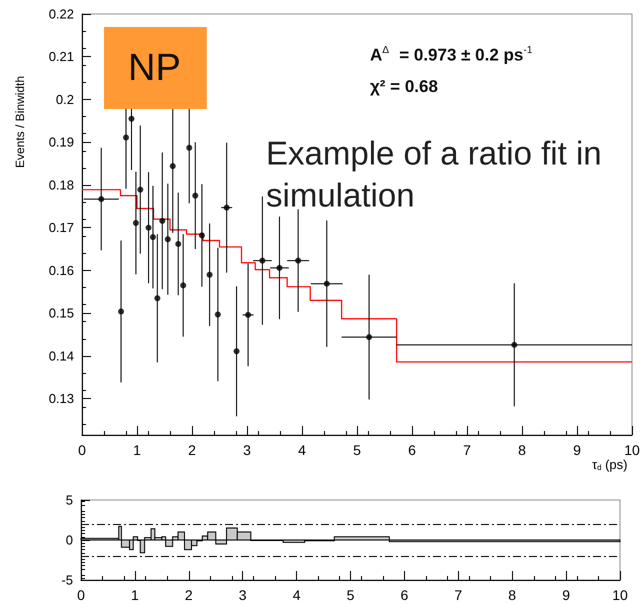 This screenshot has height=604, width=640. I want to click on y-tick-label: 0, so click(69, 540).